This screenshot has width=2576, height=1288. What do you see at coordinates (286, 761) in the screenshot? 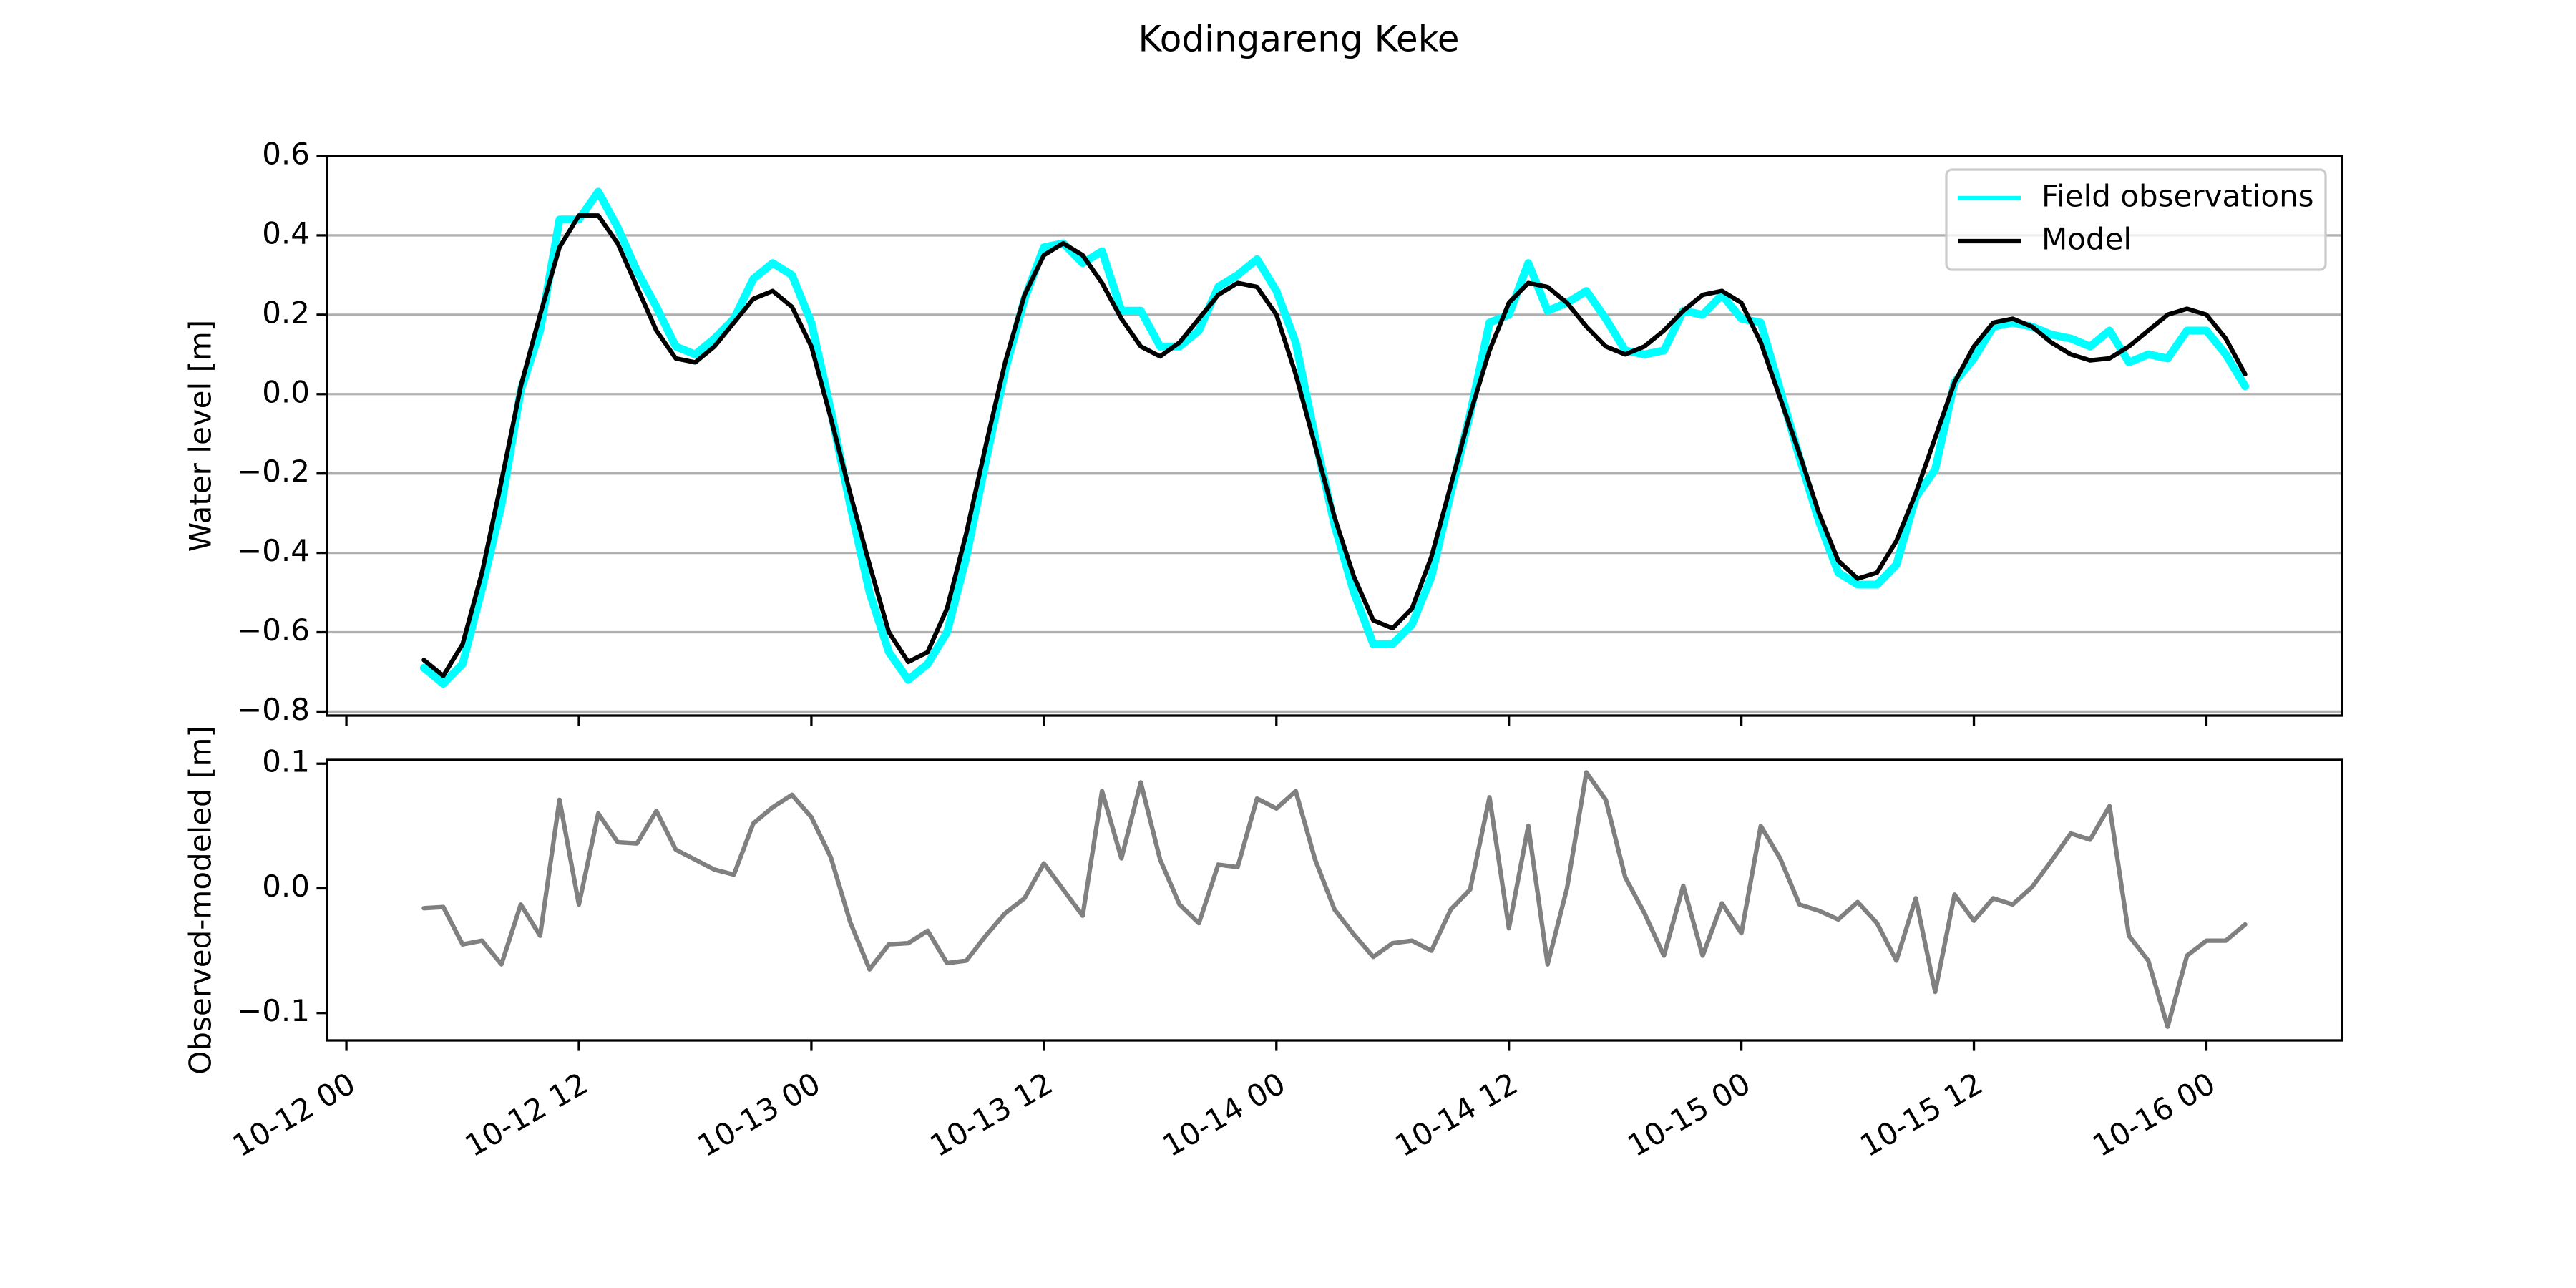
I see `y-tick-label: 0.1` at bounding box center [286, 761].